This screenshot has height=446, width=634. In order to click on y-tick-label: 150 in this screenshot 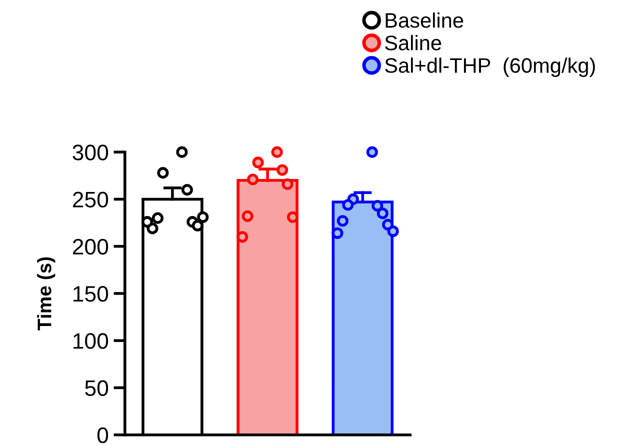, I will do `click(91, 294)`.